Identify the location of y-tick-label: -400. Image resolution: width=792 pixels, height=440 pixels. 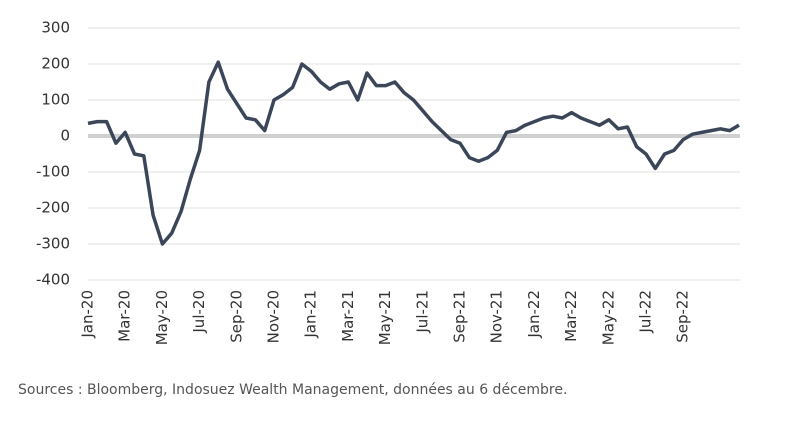
(53, 280).